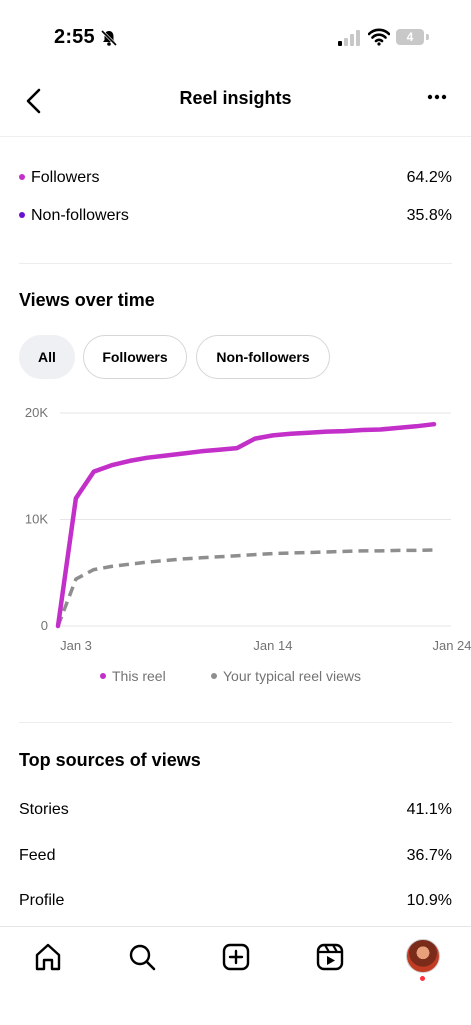 This screenshot has width=471, height=1025. Describe the element at coordinates (42, 900) in the screenshot. I see `source-label: Profile` at that location.